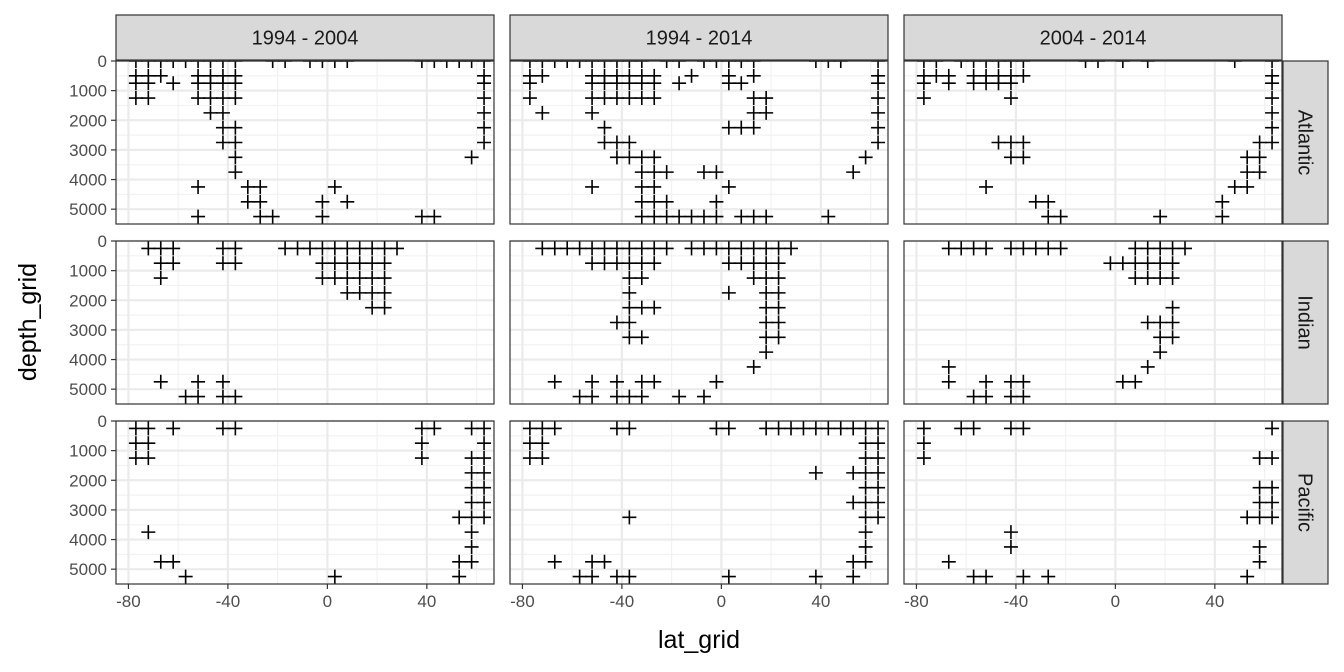 The height and width of the screenshot is (672, 1344). Describe the element at coordinates (699, 37) in the screenshot. I see `column-strip` at that location.